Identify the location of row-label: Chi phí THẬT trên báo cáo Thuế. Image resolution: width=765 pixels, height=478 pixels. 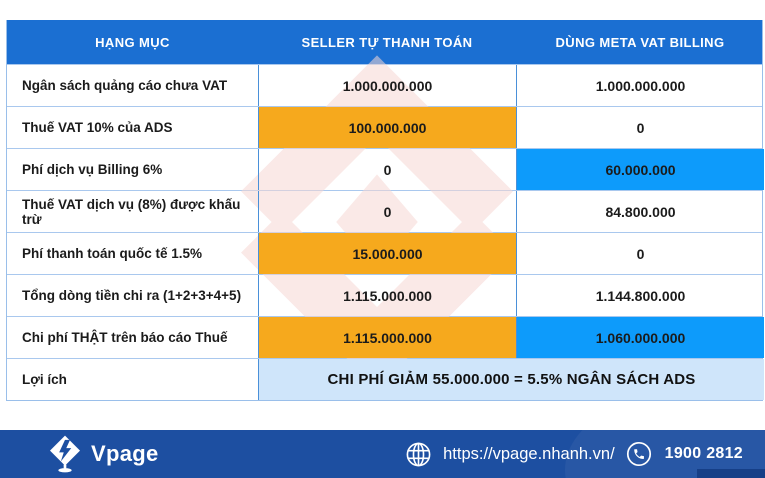
(125, 337).